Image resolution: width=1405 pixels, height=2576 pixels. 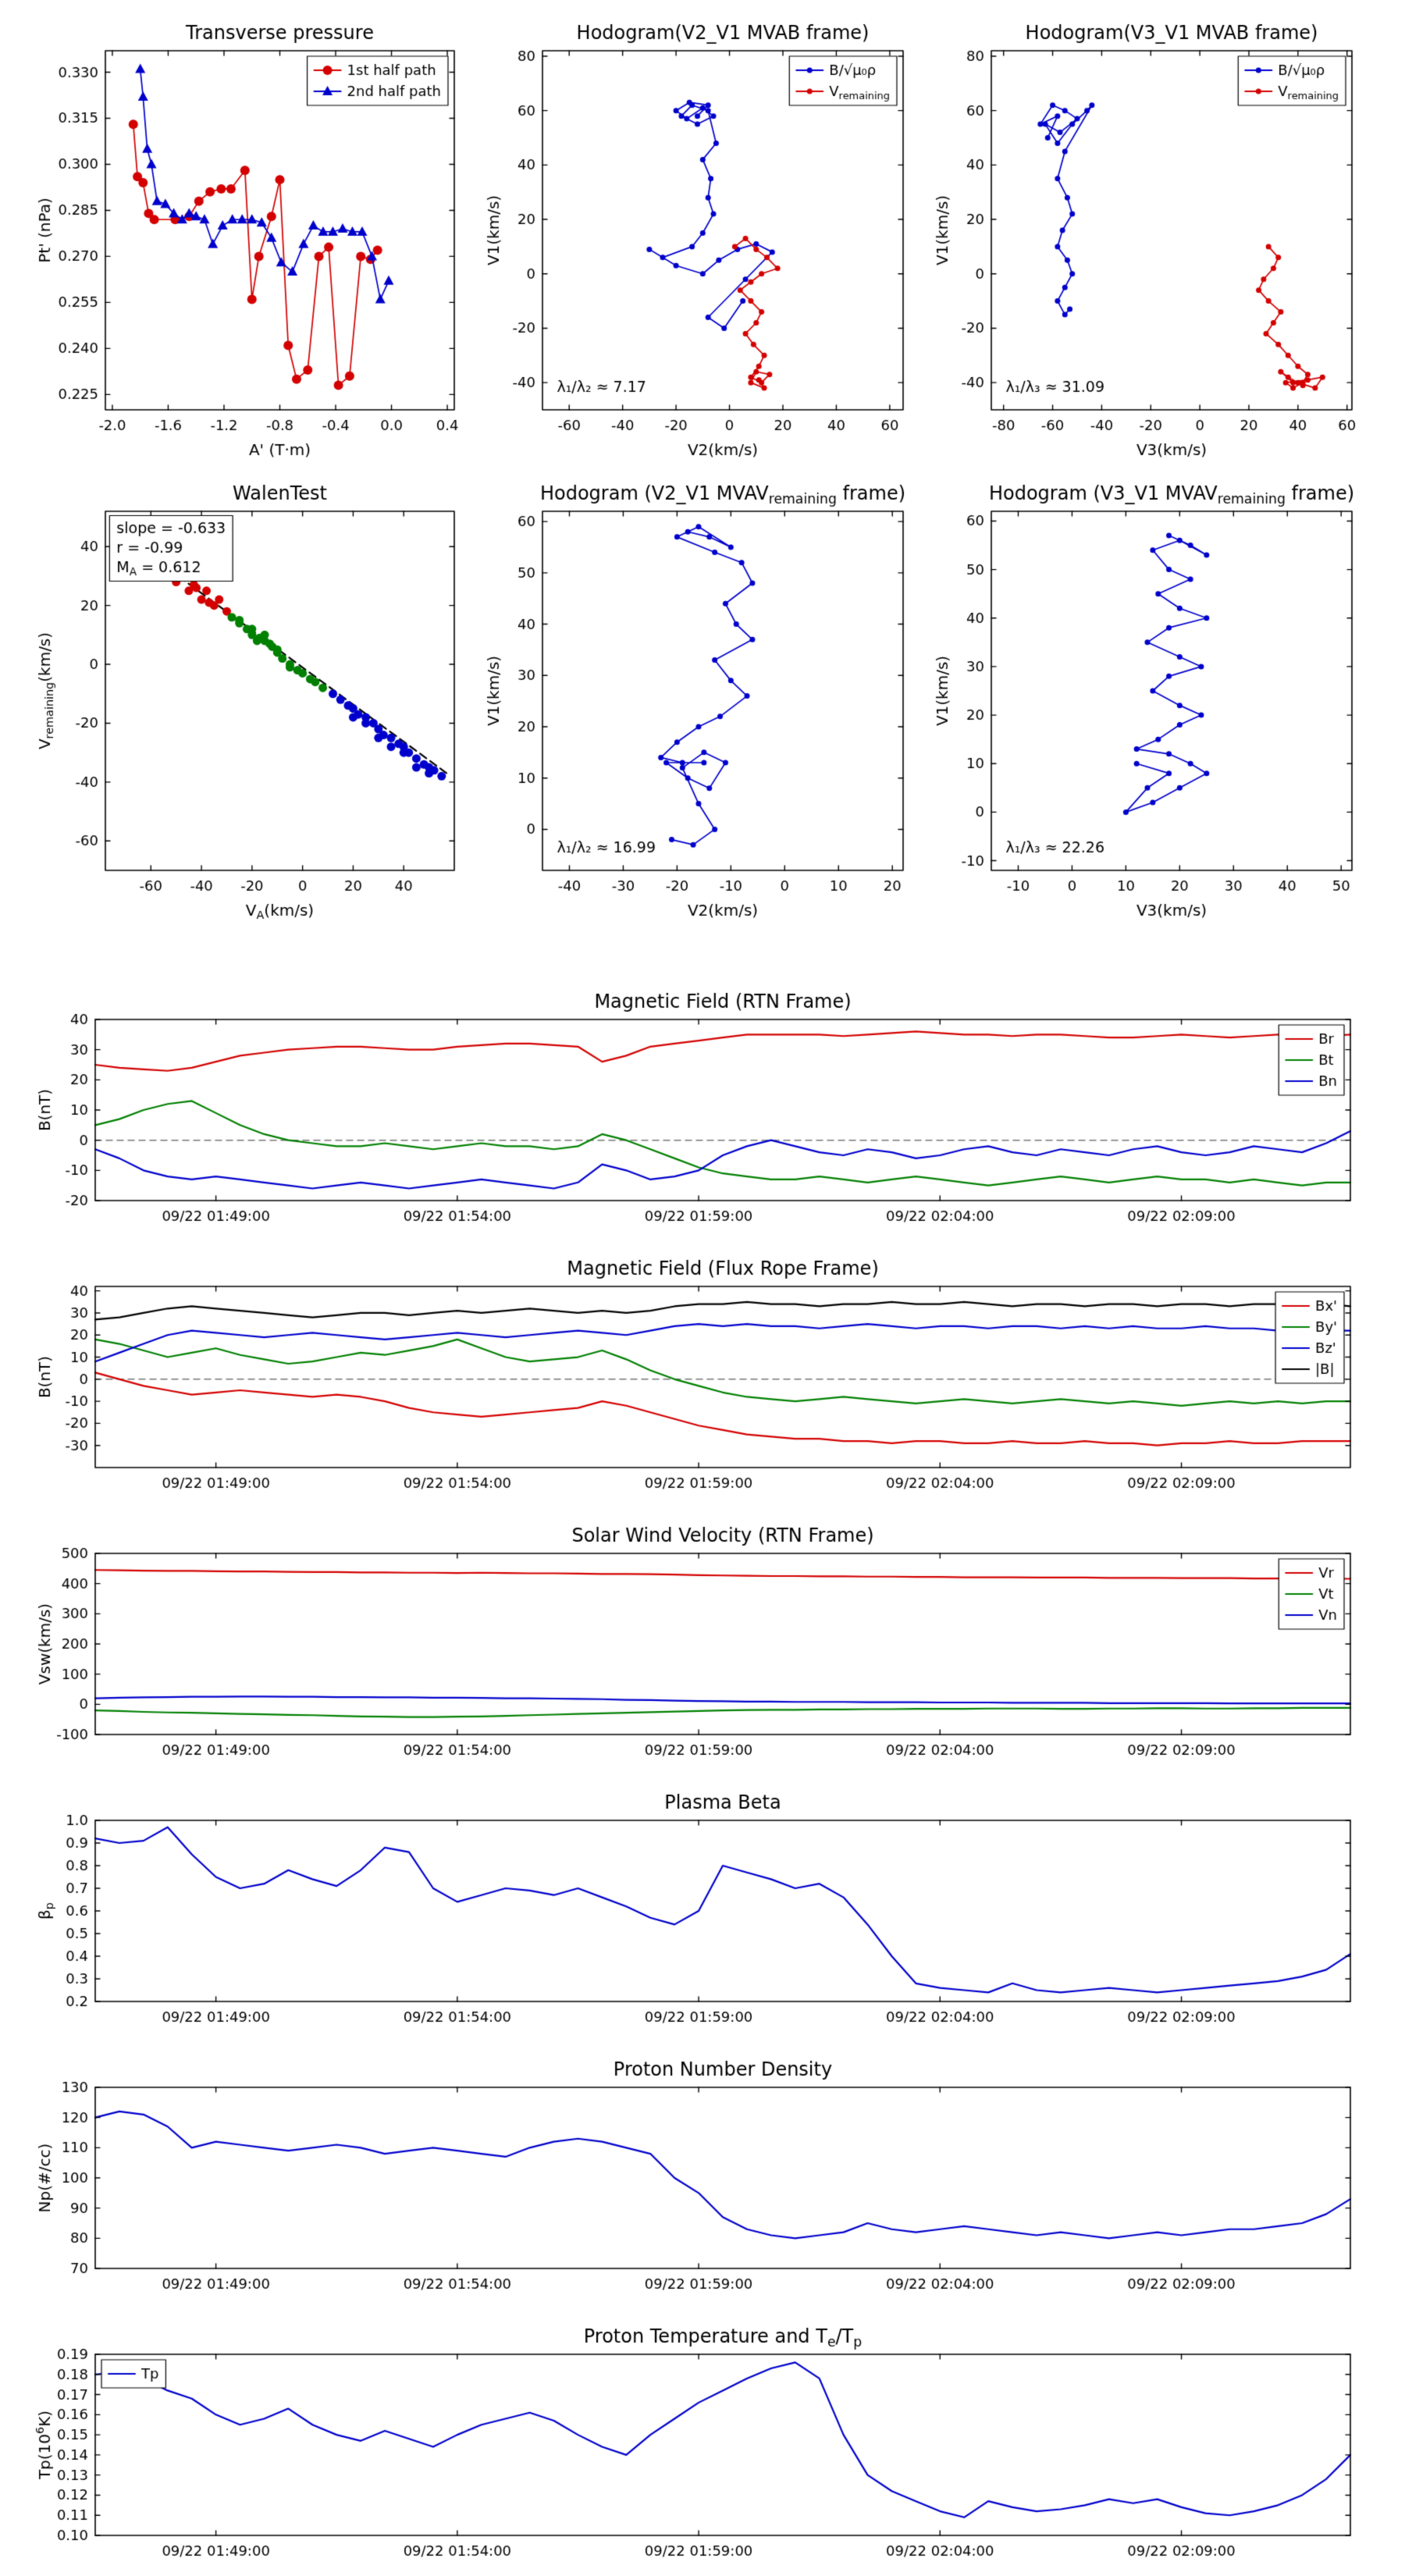 I want to click on hodo-v3v1-mvab-canvas, so click(x=1148, y=238).